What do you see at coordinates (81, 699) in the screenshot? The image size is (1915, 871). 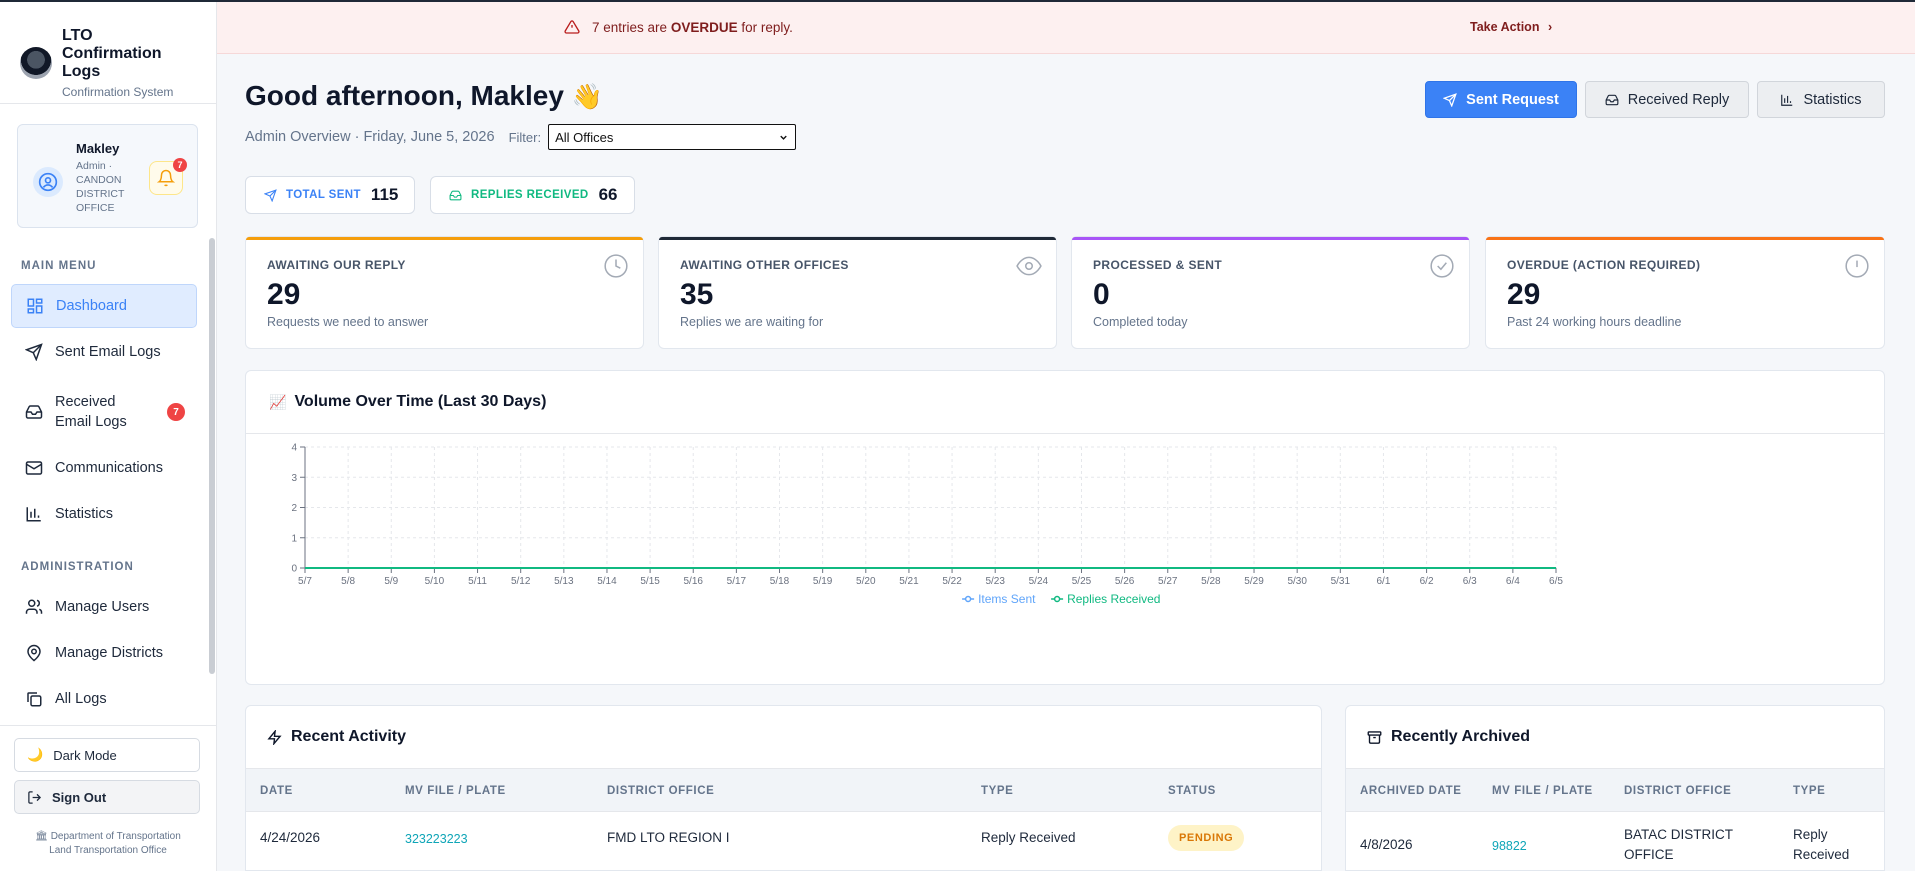 I see `sidebar-item-label: All Logs` at bounding box center [81, 699].